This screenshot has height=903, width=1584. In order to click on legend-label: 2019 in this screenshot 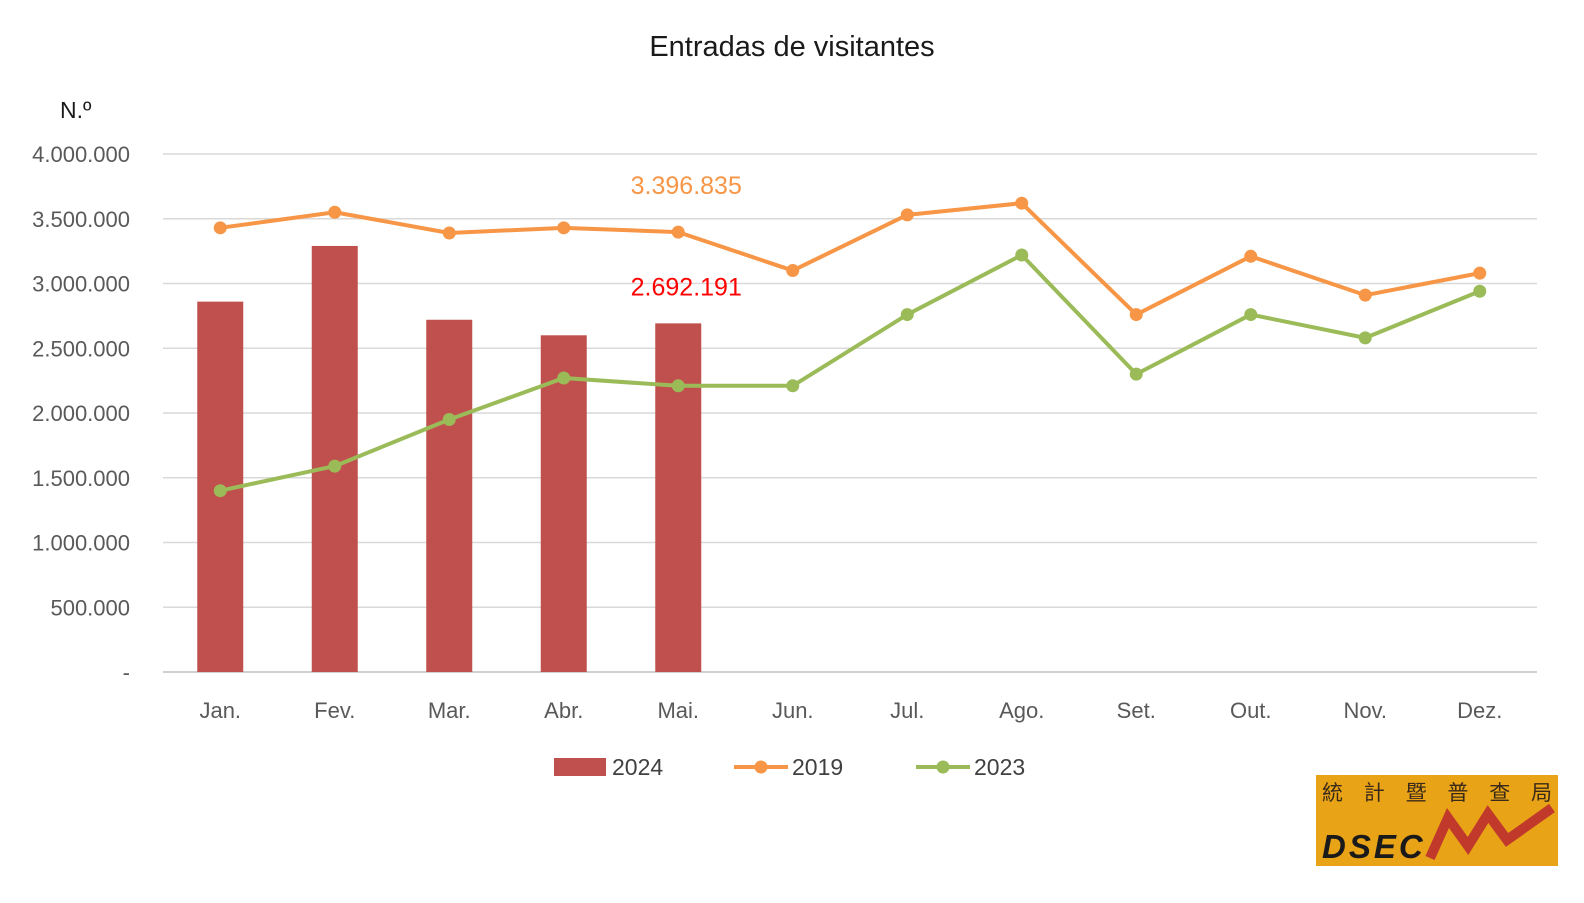, I will do `click(817, 767)`.